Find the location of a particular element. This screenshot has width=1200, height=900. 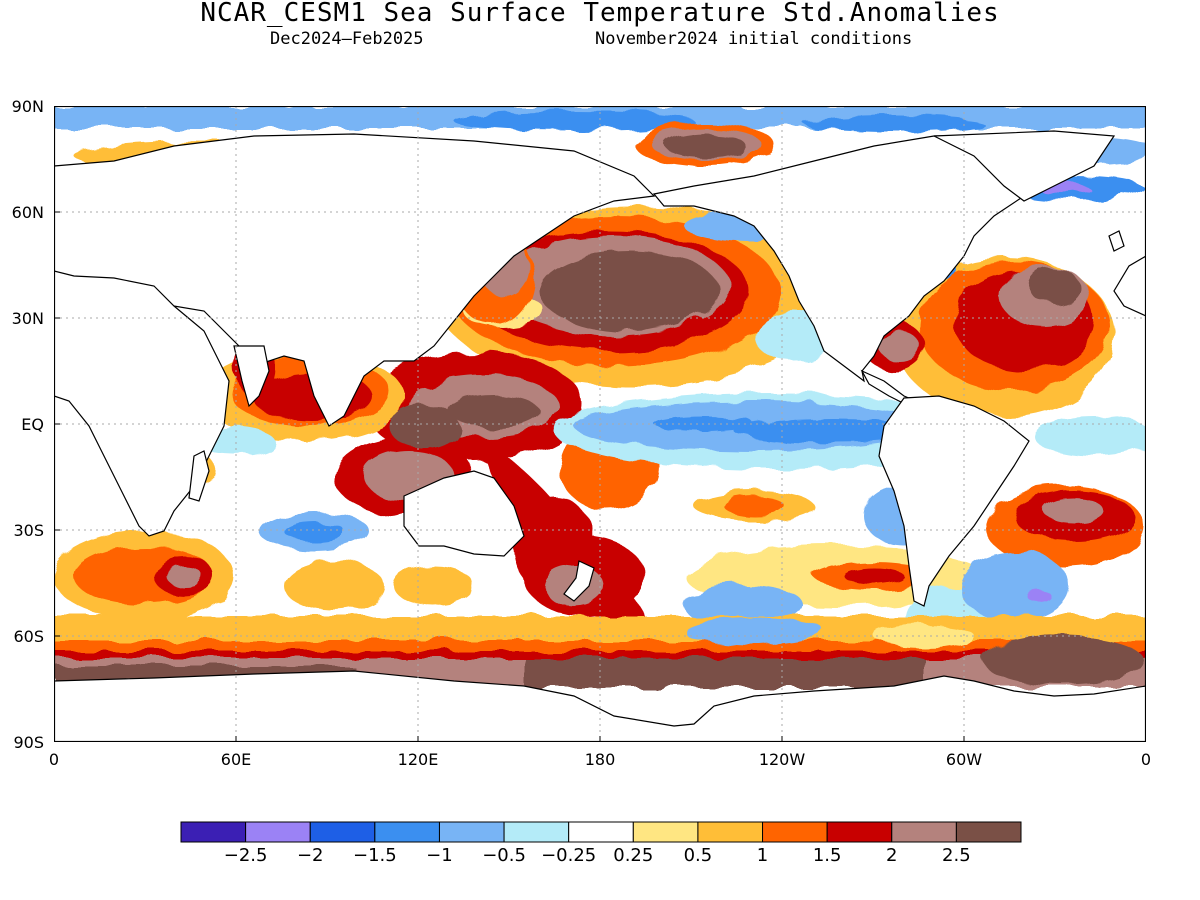

initial-conditions: November2024 initial conditions is located at coordinates (754, 39).